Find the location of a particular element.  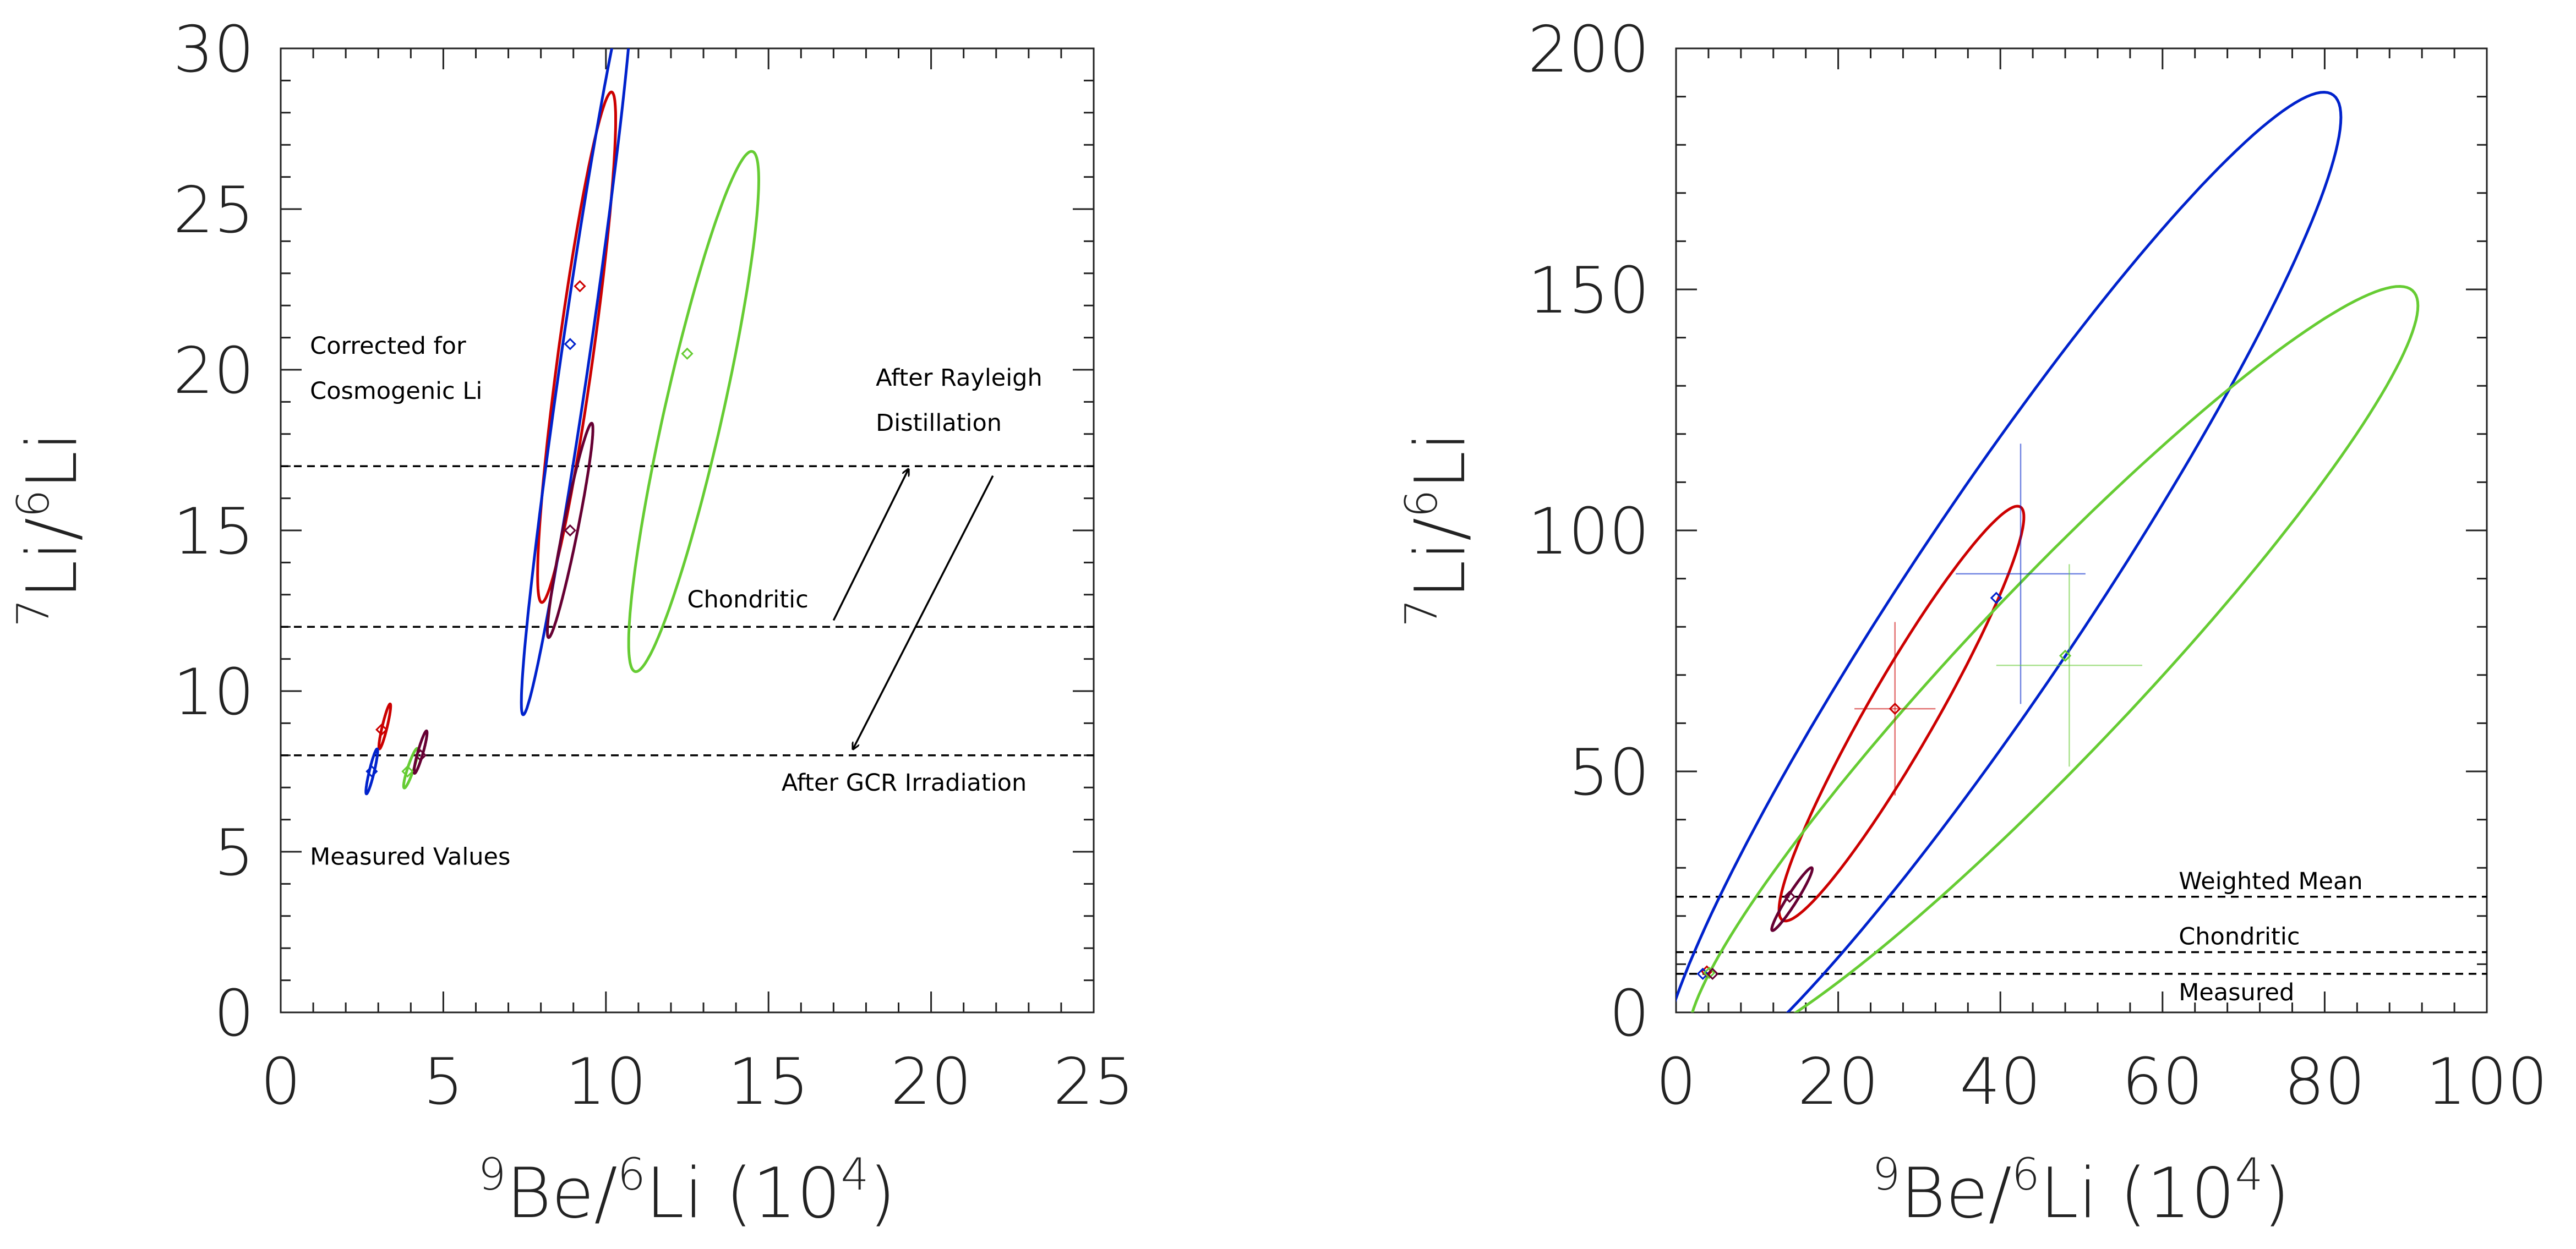

y-tick-label: 15 is located at coordinates (213, 532).